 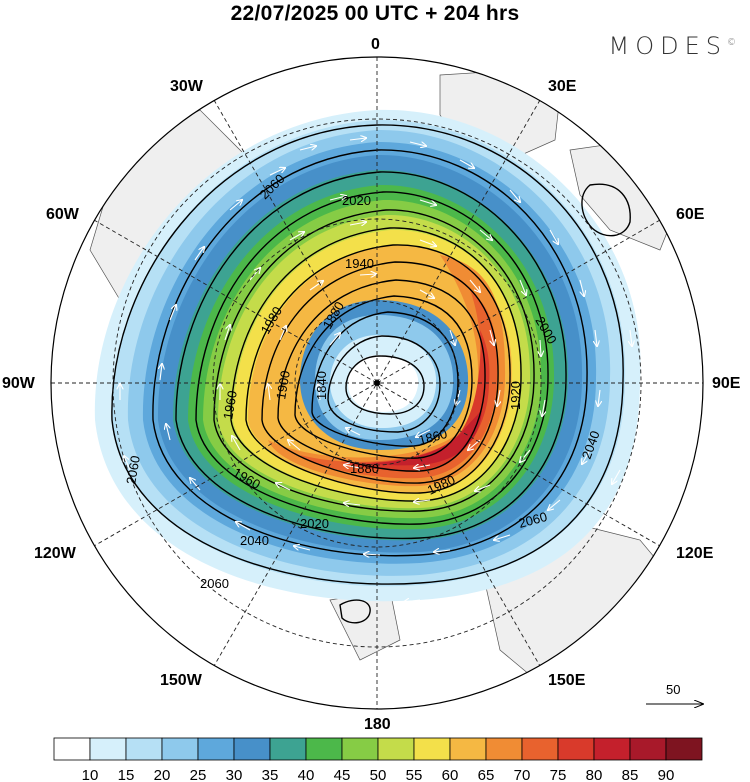 I want to click on brand-mark: ©, so click(x=731, y=43).